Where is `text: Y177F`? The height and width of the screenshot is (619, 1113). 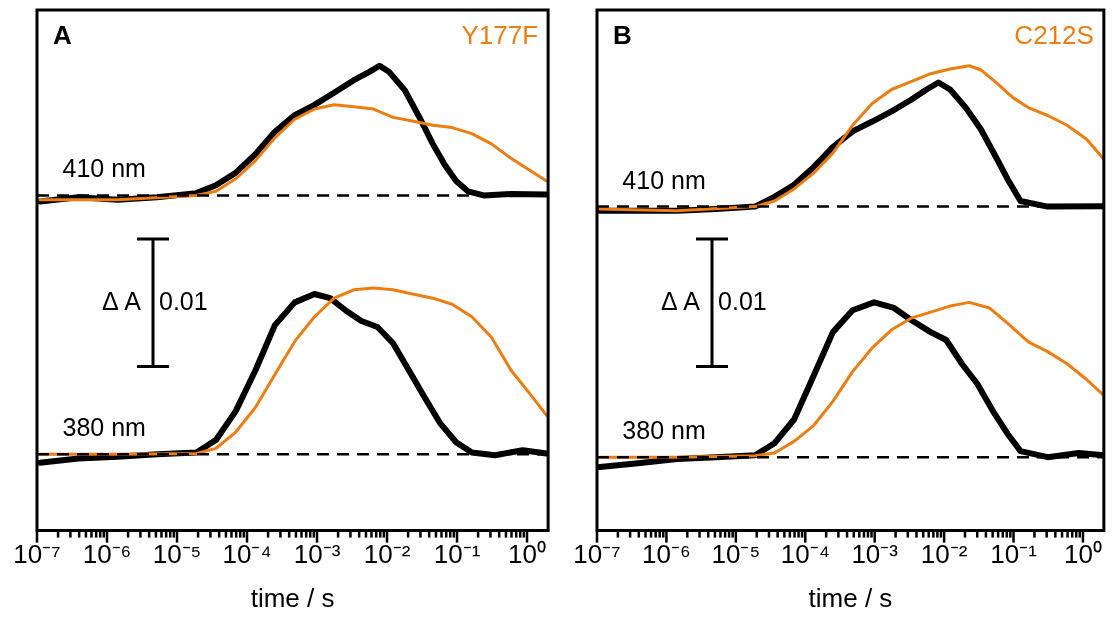
text: Y177F is located at coordinates (500, 35).